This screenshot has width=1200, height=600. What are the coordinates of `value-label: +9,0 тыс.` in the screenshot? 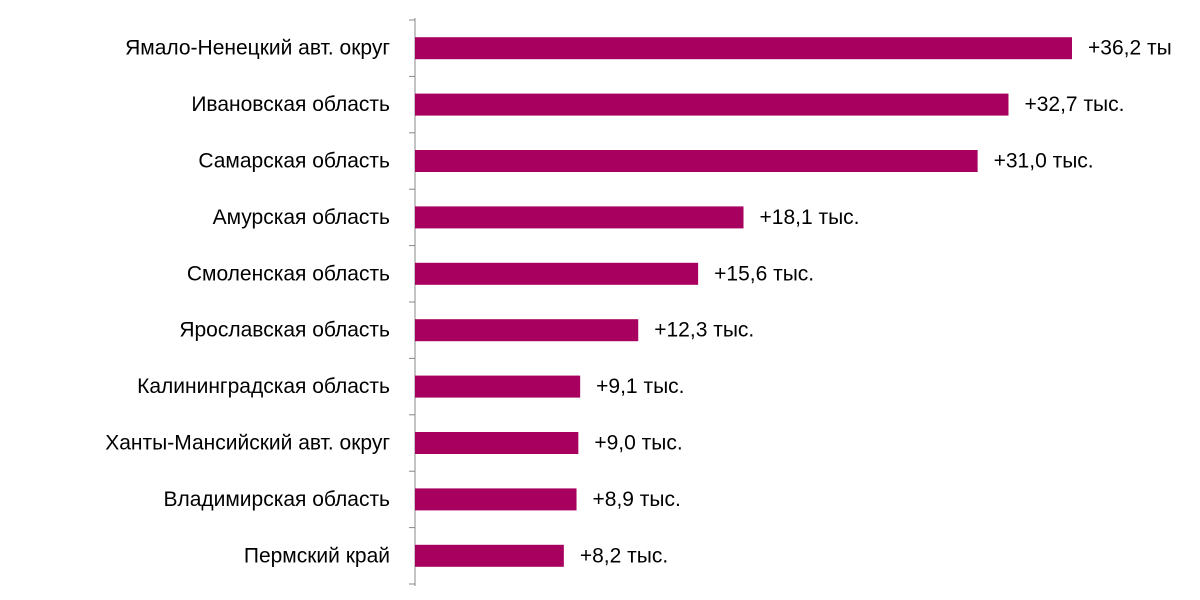 It's located at (638, 443).